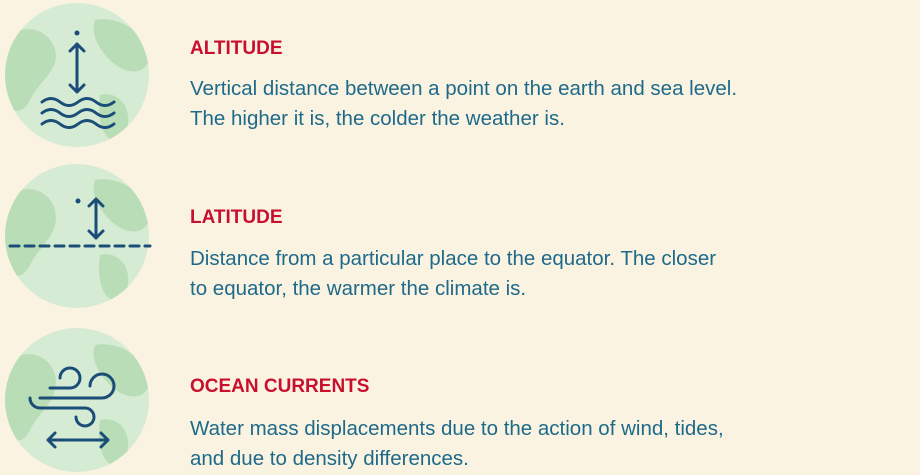 The height and width of the screenshot is (475, 920). What do you see at coordinates (329, 458) in the screenshot?
I see `item-description: and due to density differences.` at bounding box center [329, 458].